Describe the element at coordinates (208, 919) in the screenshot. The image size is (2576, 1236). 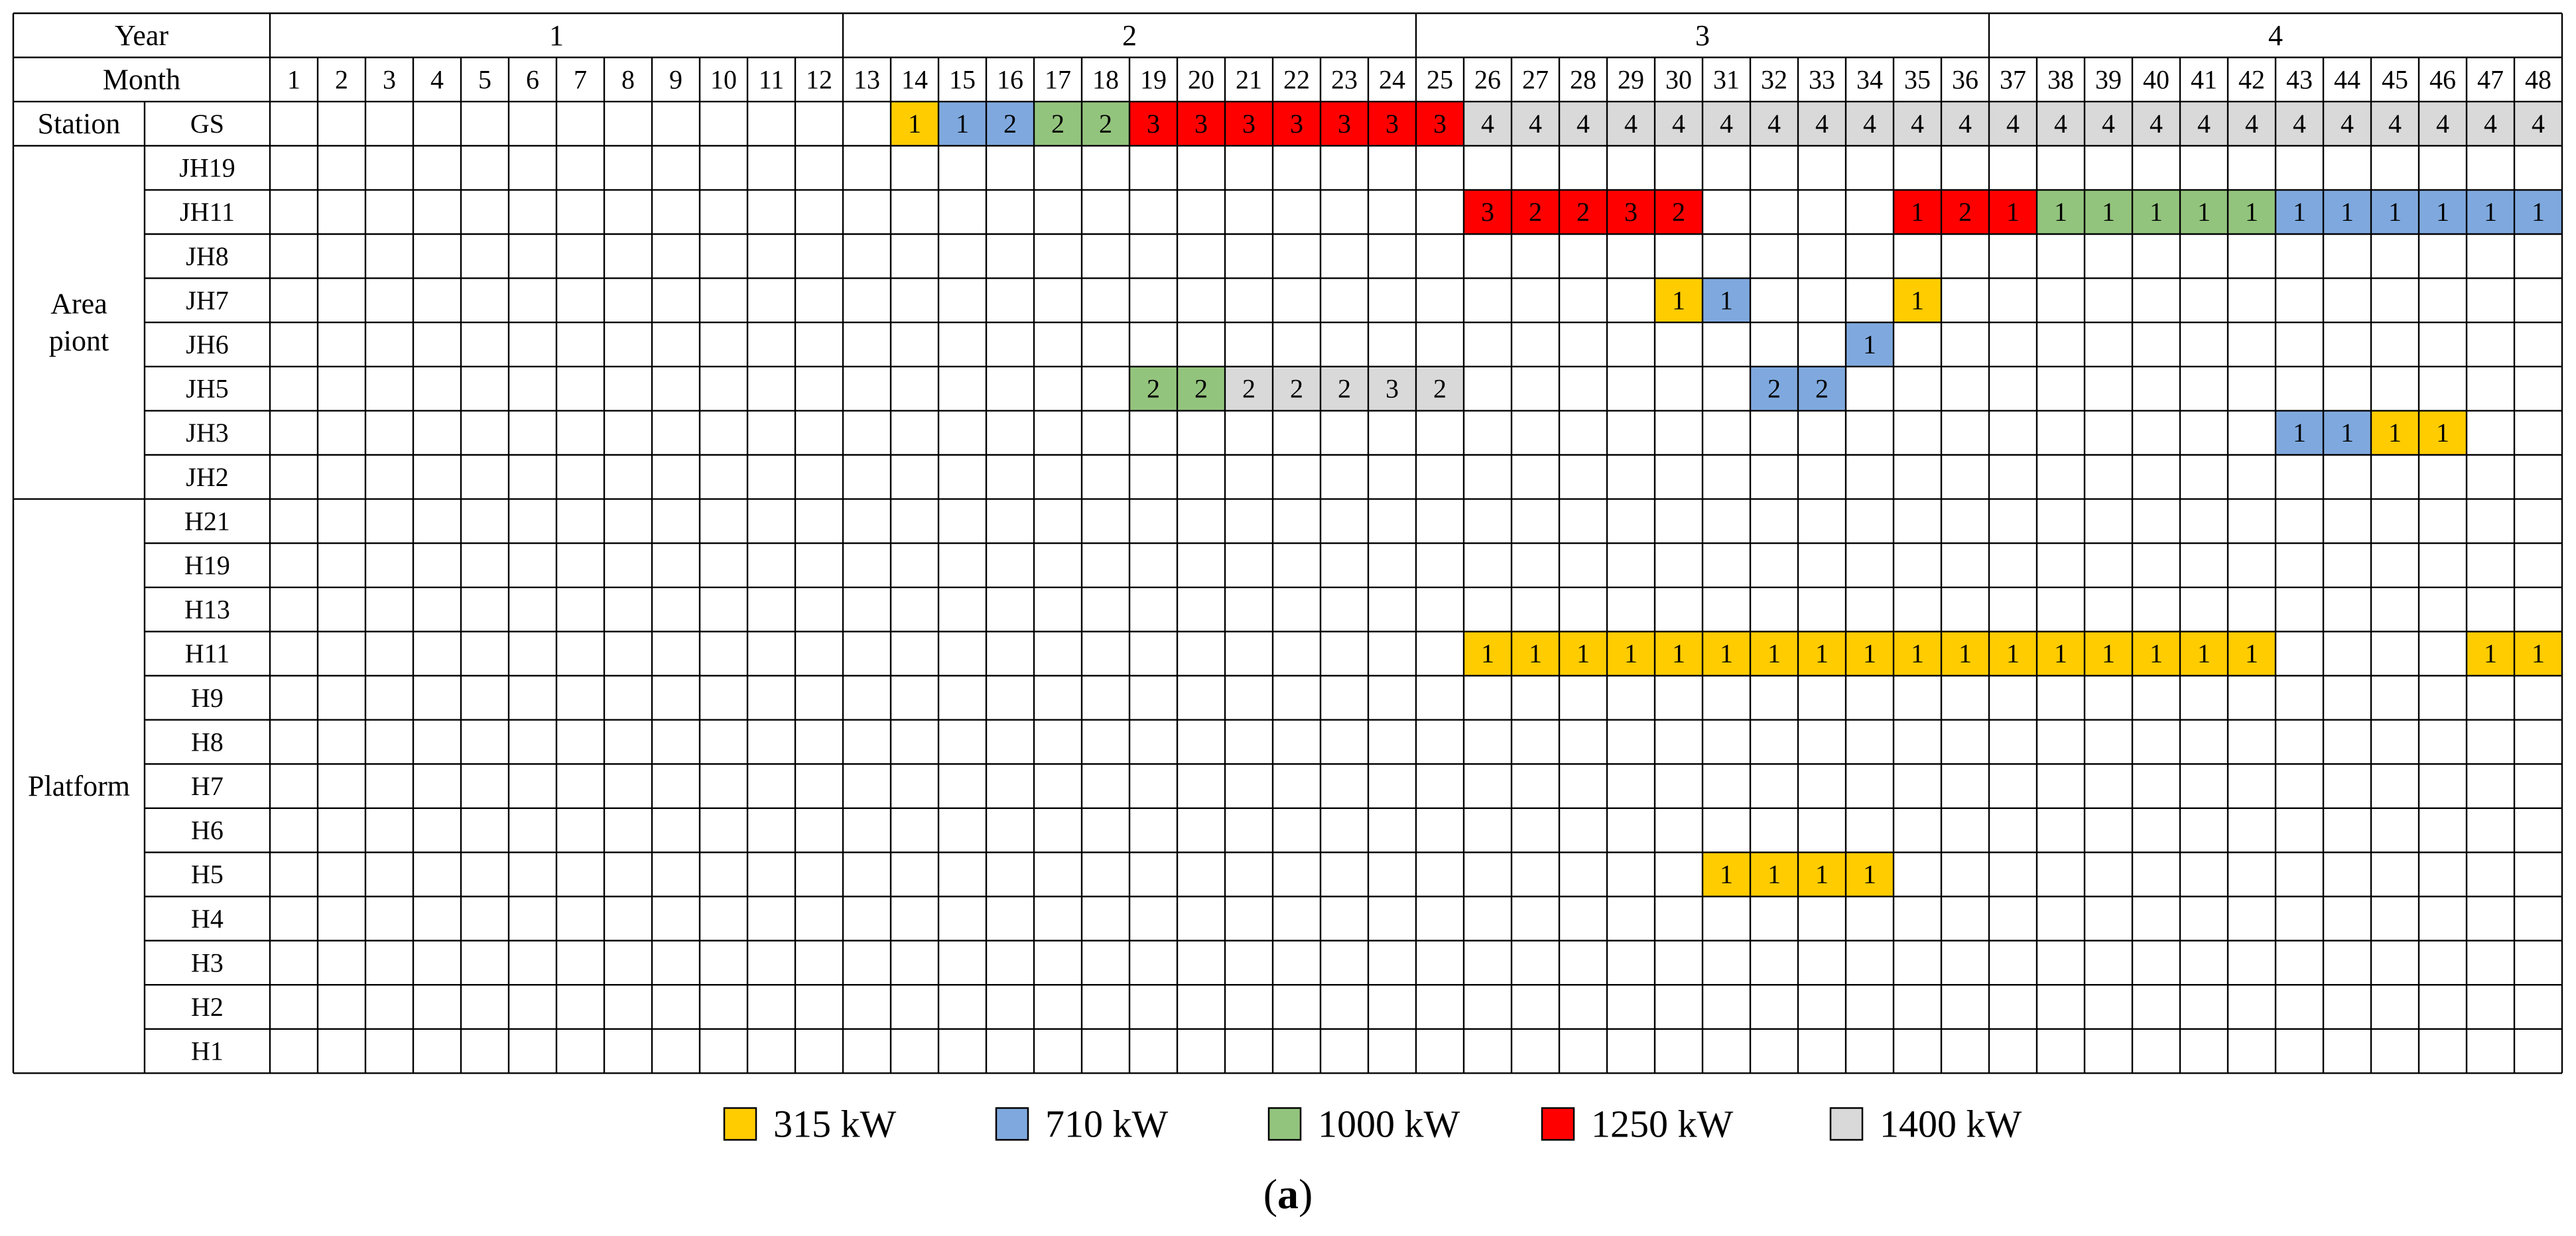
I see `row-label-H4: H4` at that location.